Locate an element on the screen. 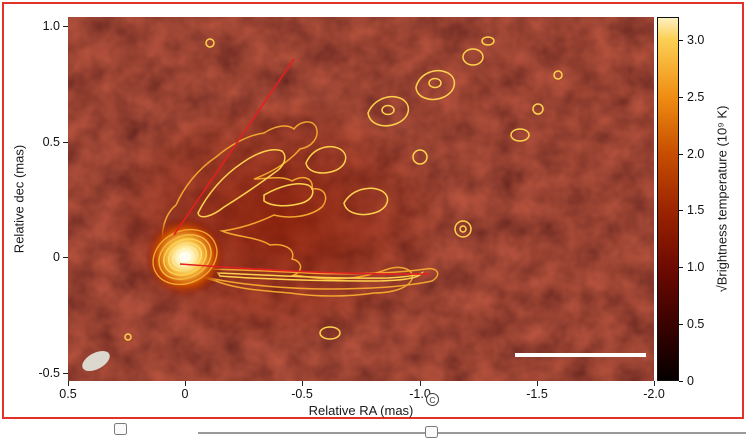 The height and width of the screenshot is (438, 748). x-tick-label: 0.5 is located at coordinates (68, 394).